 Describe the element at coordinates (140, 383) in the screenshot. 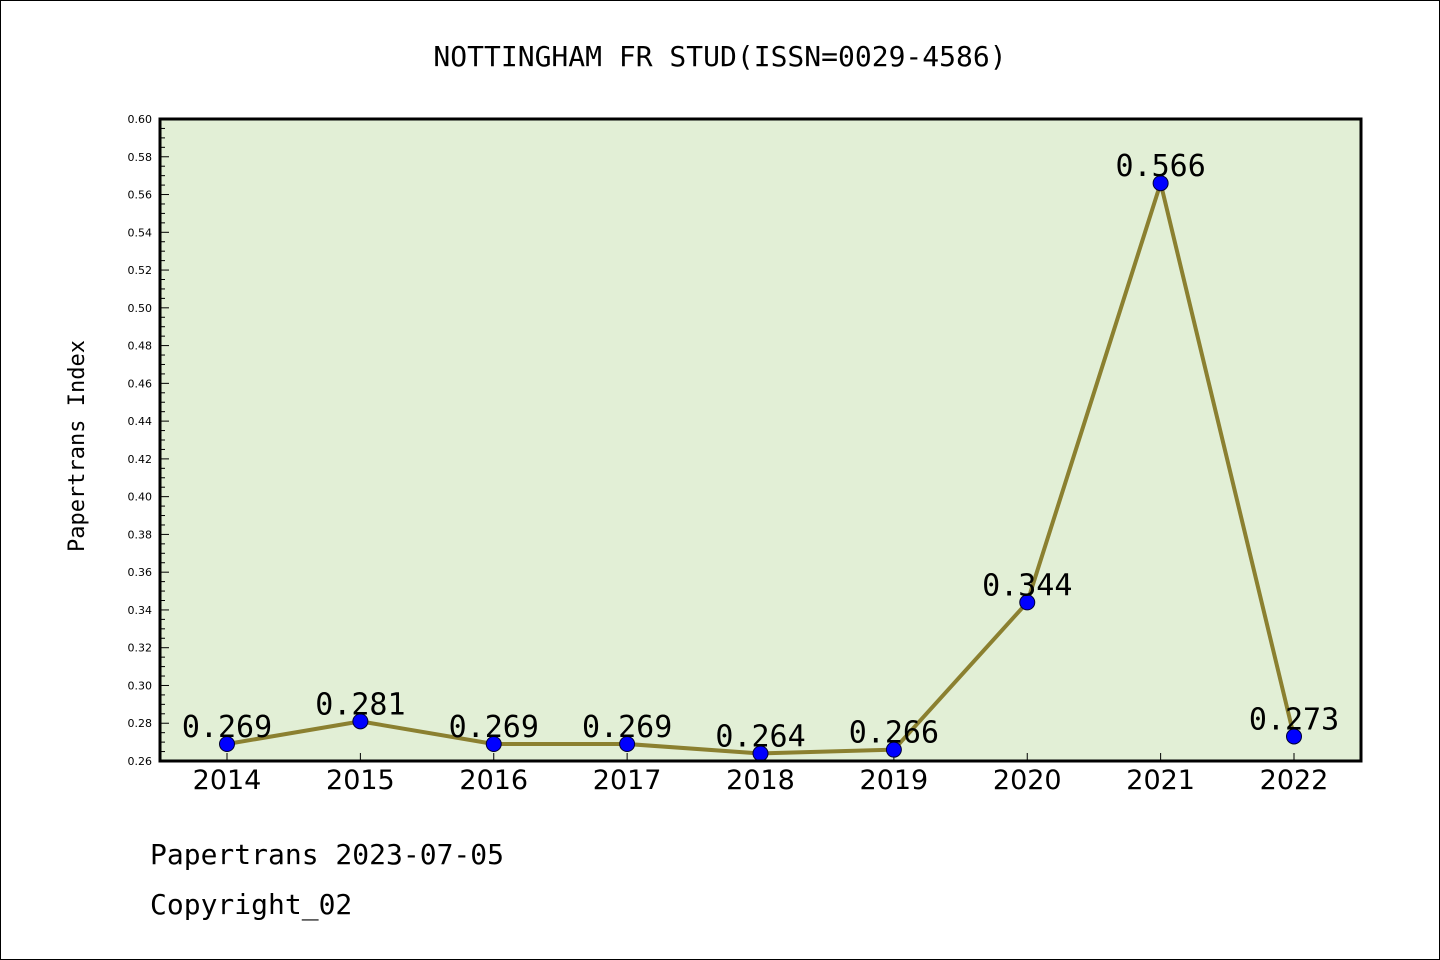

I see `y-tick-label: 0.46` at that location.